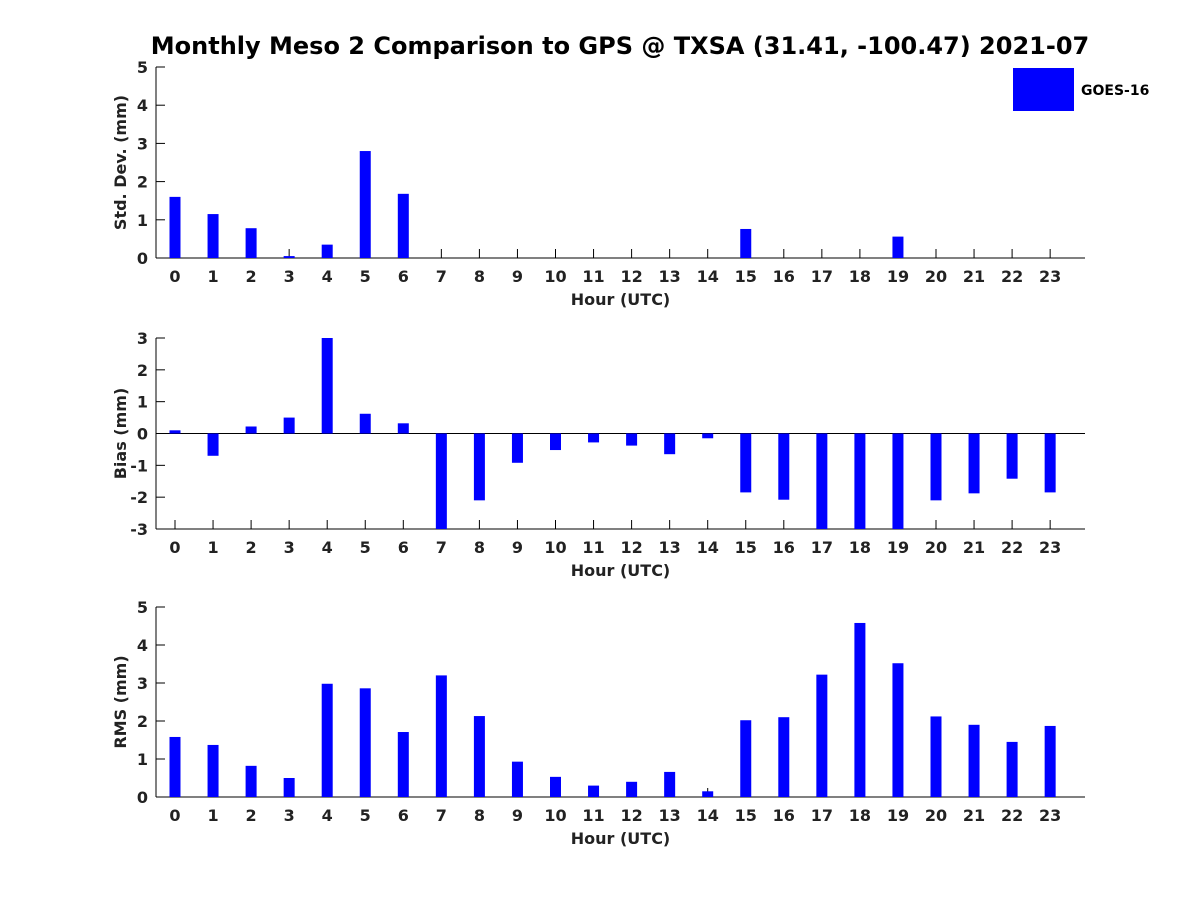 The width and height of the screenshot is (1200, 900). Describe the element at coordinates (120, 701) in the screenshot. I see `y-axis-label: RMS (mm)` at that location.